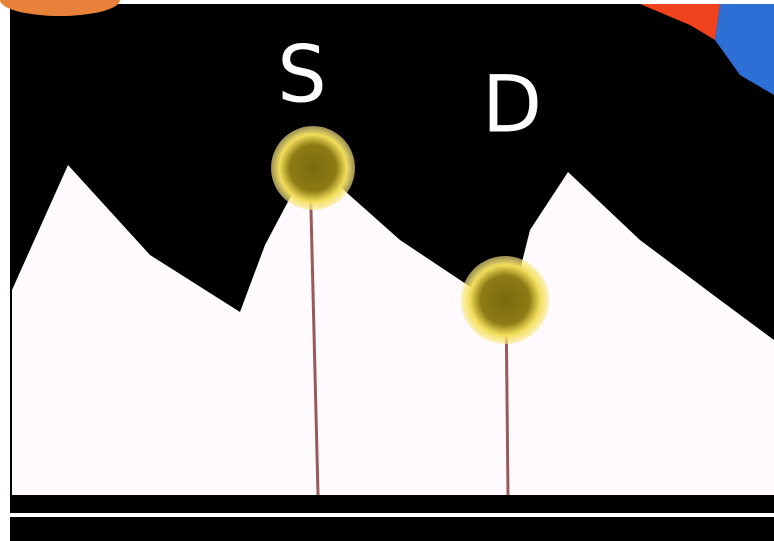  I want to click on label-s: S, so click(302, 75).